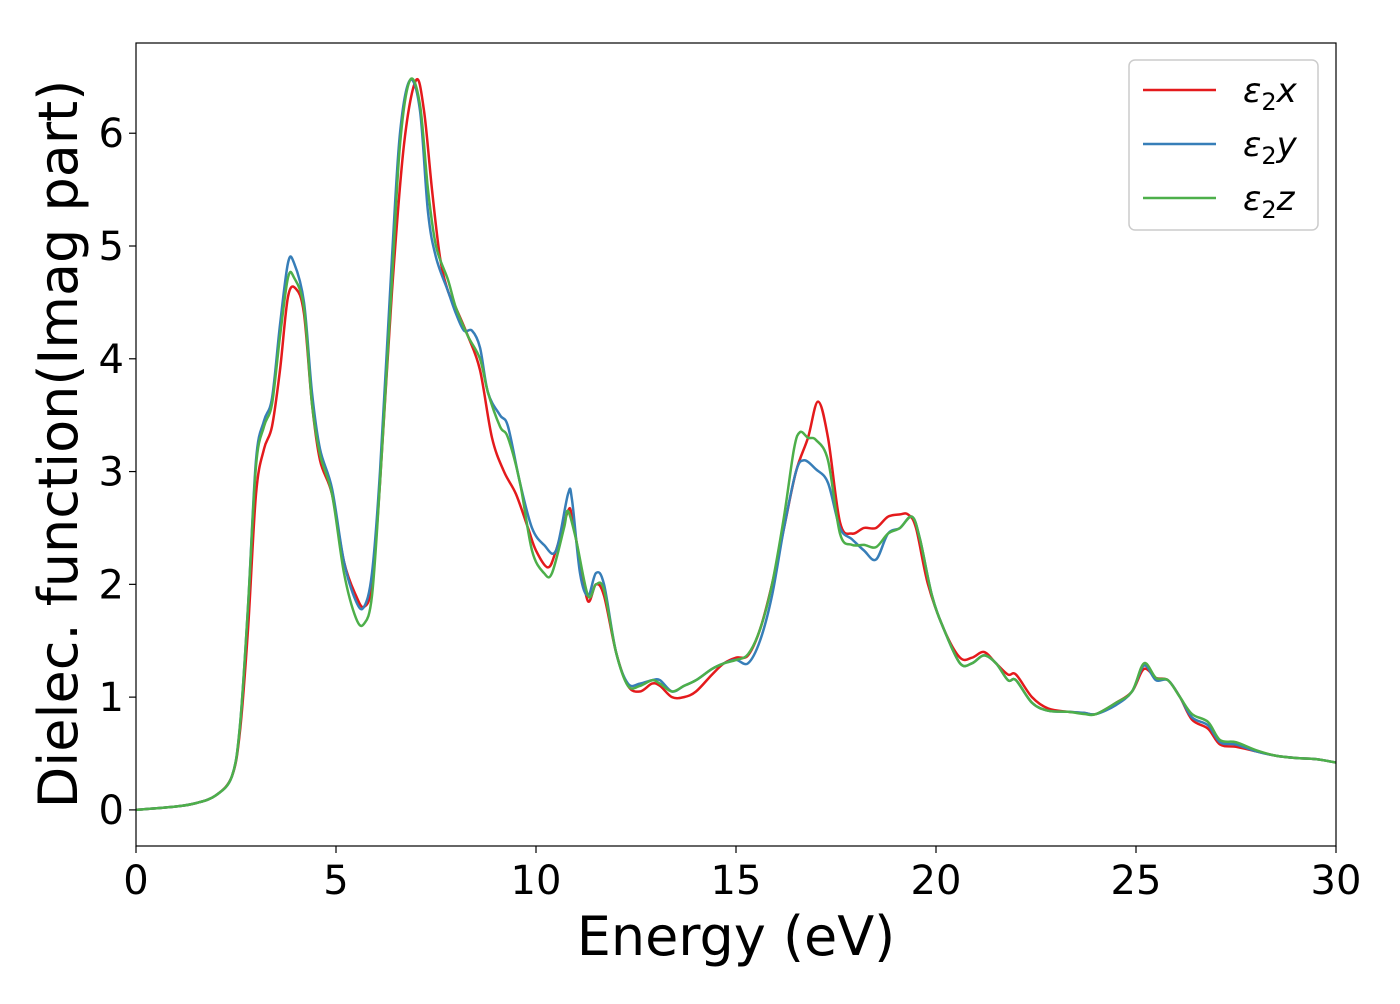 This screenshot has height=1004, width=1400. What do you see at coordinates (111, 585) in the screenshot?
I see `y-tick-label: 2` at bounding box center [111, 585].